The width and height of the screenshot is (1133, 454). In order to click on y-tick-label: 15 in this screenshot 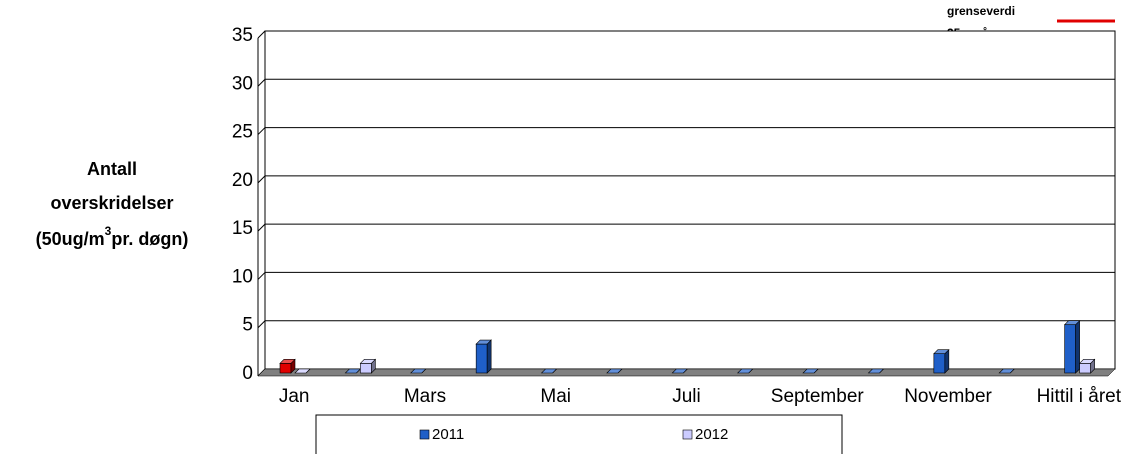, I will do `click(242, 228)`.